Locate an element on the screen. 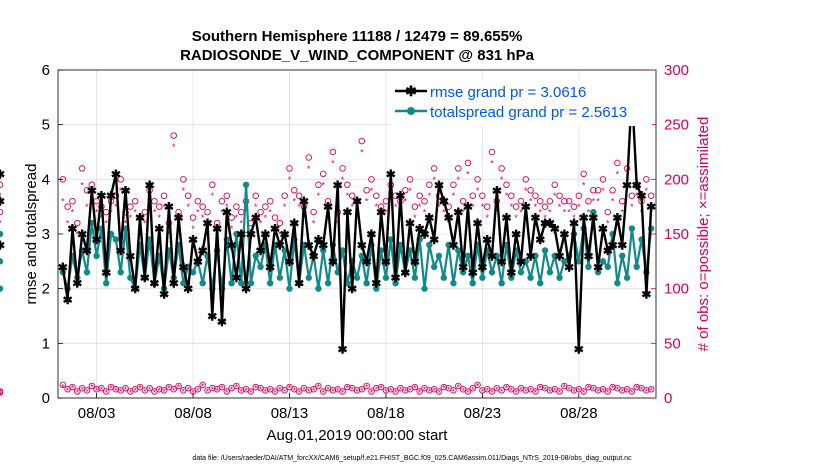  right-tick-label: 150 is located at coordinates (676, 234).